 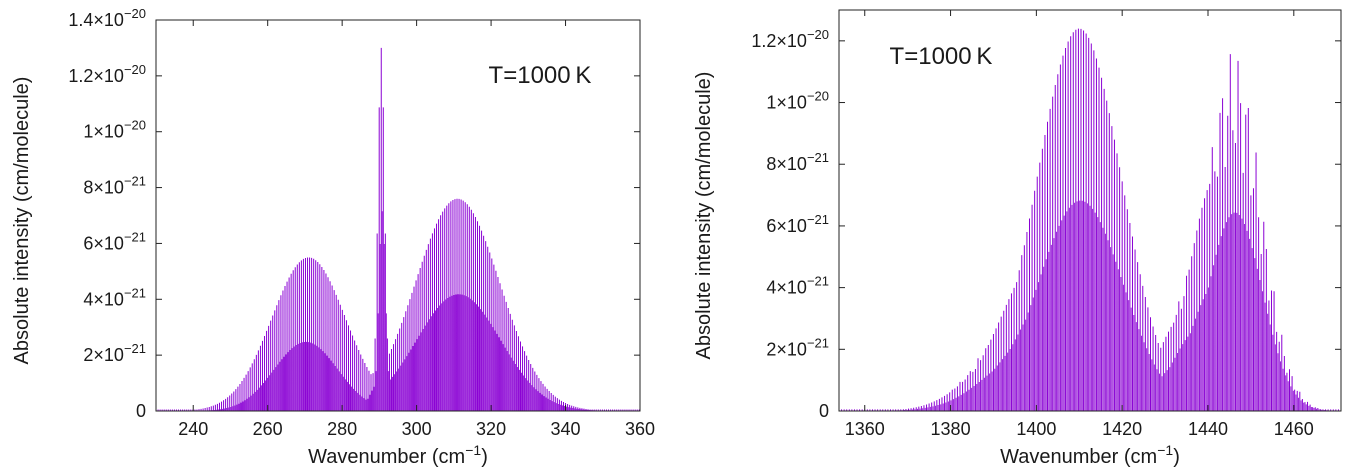 I want to click on x-tick-label: 1460, so click(x=1294, y=429).